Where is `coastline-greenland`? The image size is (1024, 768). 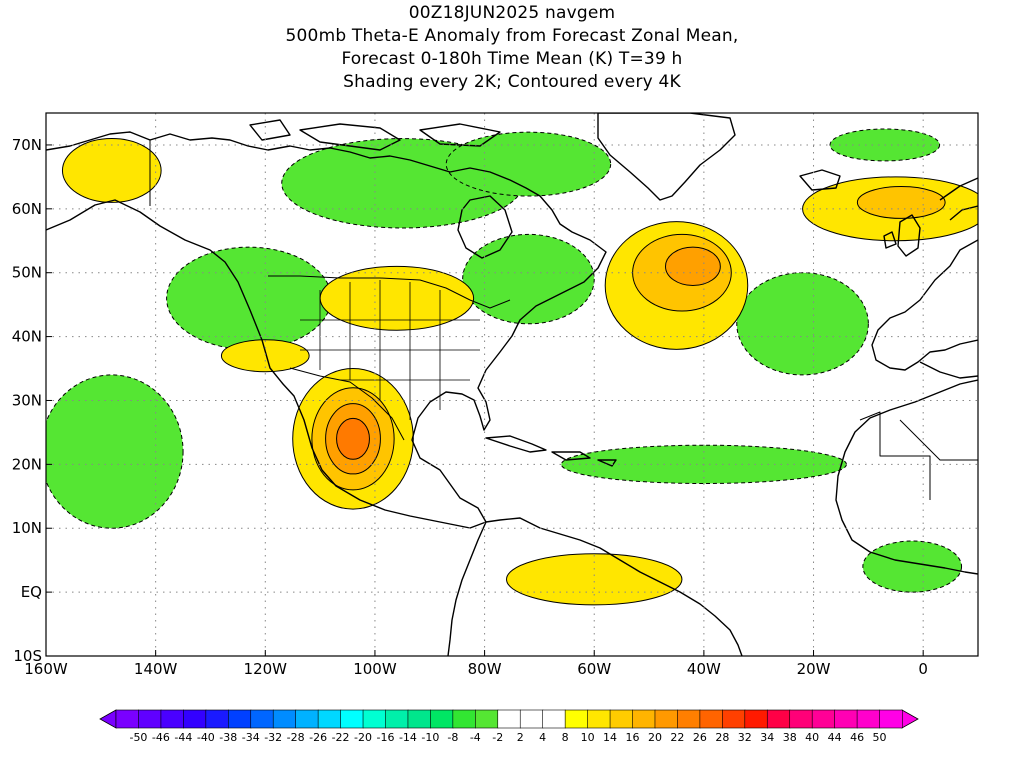
coastline-greenland is located at coordinates (666, 157).